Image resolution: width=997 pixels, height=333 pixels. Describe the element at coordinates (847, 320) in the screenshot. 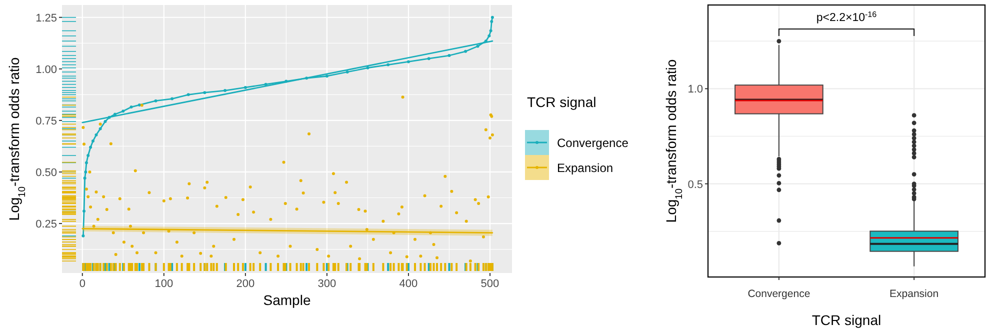

I see `x-axis-title: TCR signal` at that location.